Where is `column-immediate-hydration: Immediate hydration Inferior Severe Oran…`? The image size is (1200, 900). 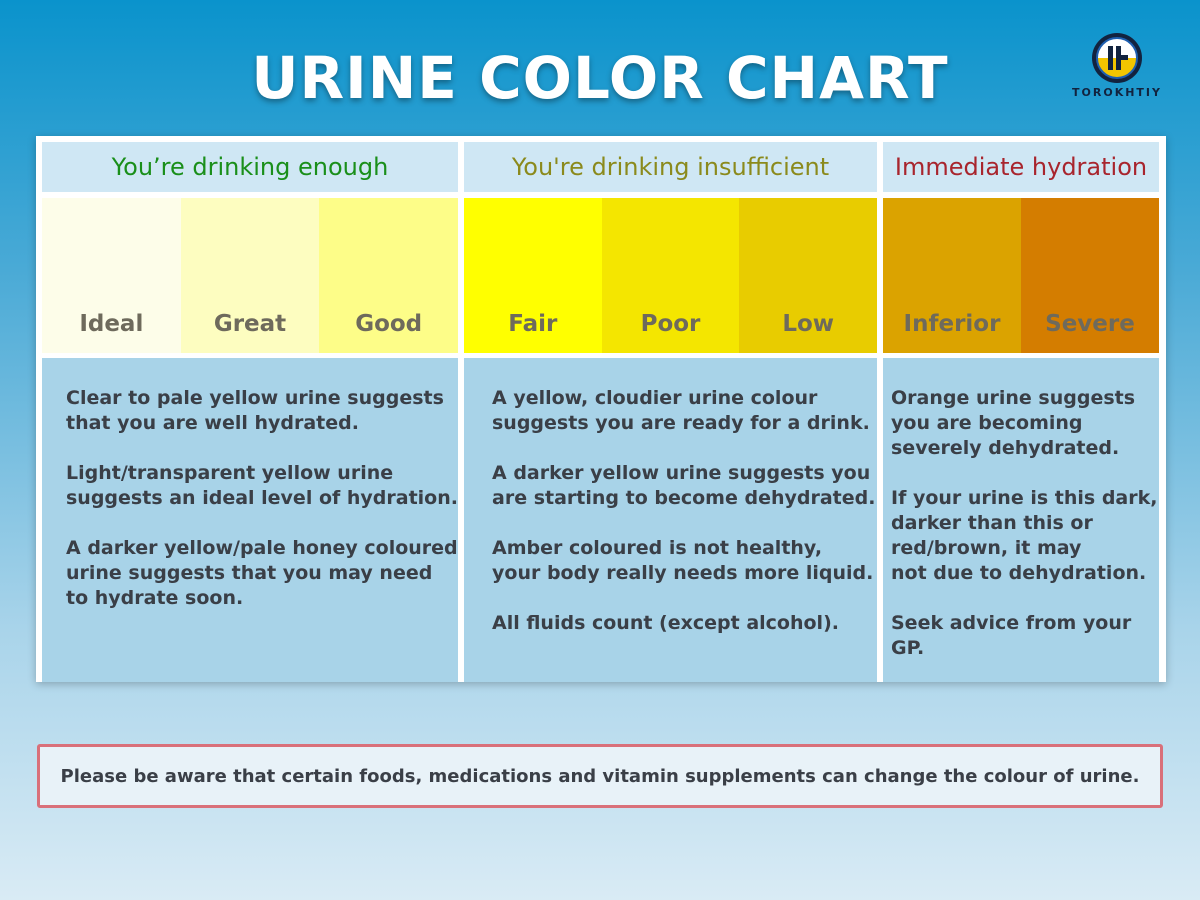 column-immediate-hydration: Immediate hydration Inferior Severe Oran… is located at coordinates (1021, 409).